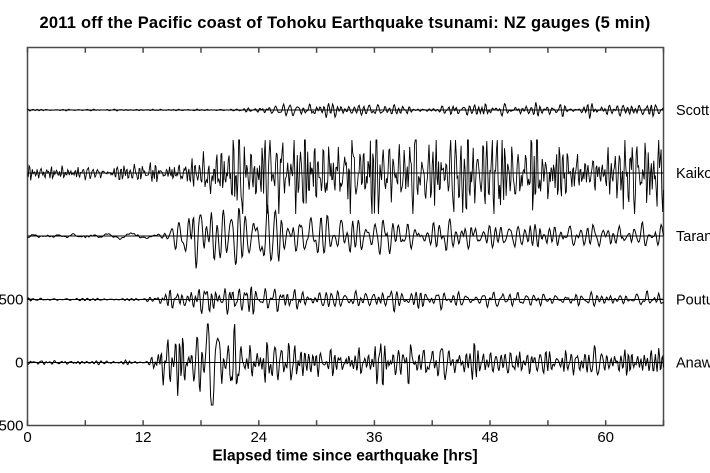 The width and height of the screenshot is (710, 473). What do you see at coordinates (344, 456) in the screenshot?
I see `svg-text:Elapsed time since earthquake: Elapsed time since earthquake [hrs]` at bounding box center [344, 456].